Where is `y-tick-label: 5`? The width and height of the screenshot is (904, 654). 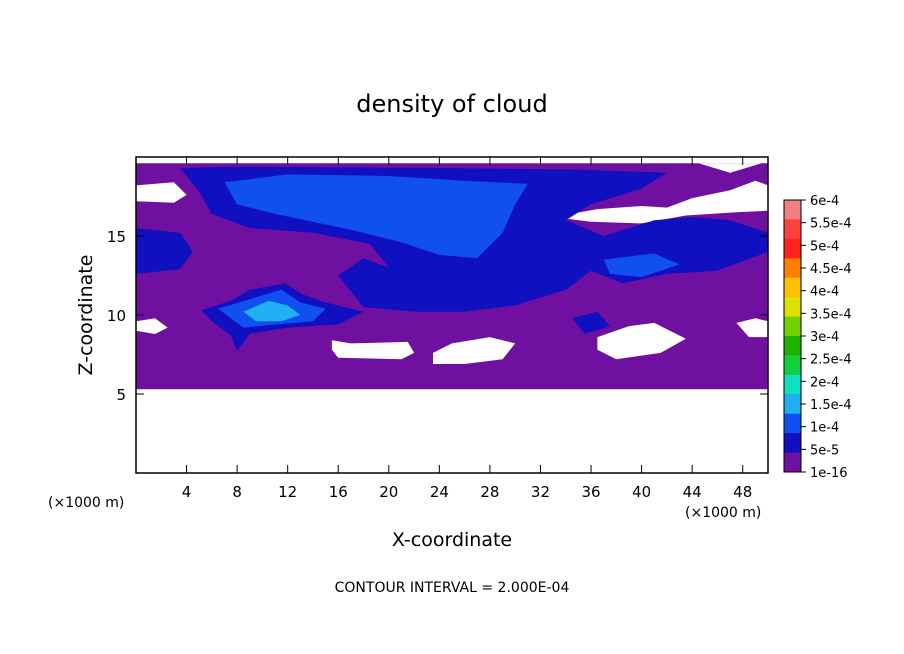 y-tick-label: 5 is located at coordinates (121, 395).